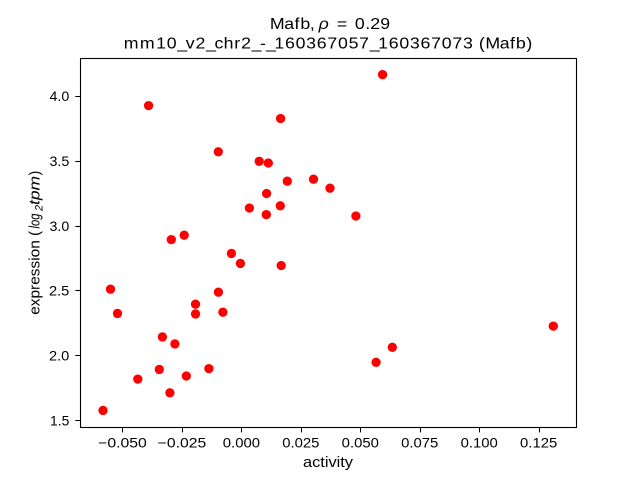  Describe the element at coordinates (300, 443) in the screenshot. I see `svg-text: 0.025` at that location.